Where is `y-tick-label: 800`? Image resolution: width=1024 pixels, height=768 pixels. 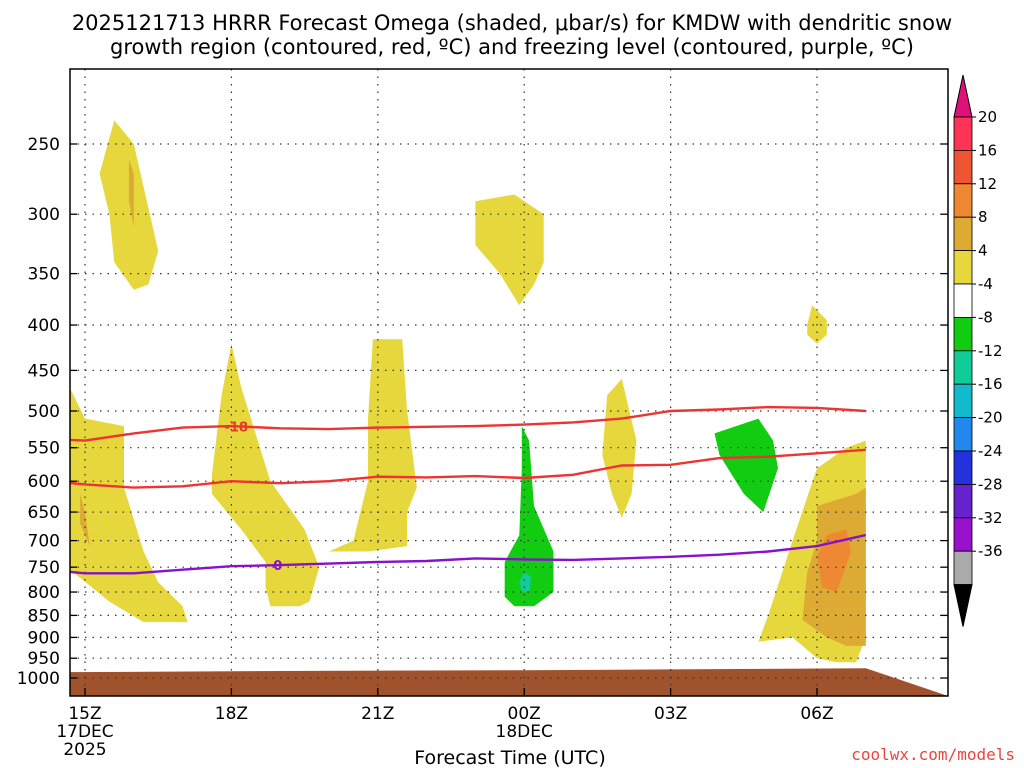
y-tick-label: 800 is located at coordinates (44, 593).